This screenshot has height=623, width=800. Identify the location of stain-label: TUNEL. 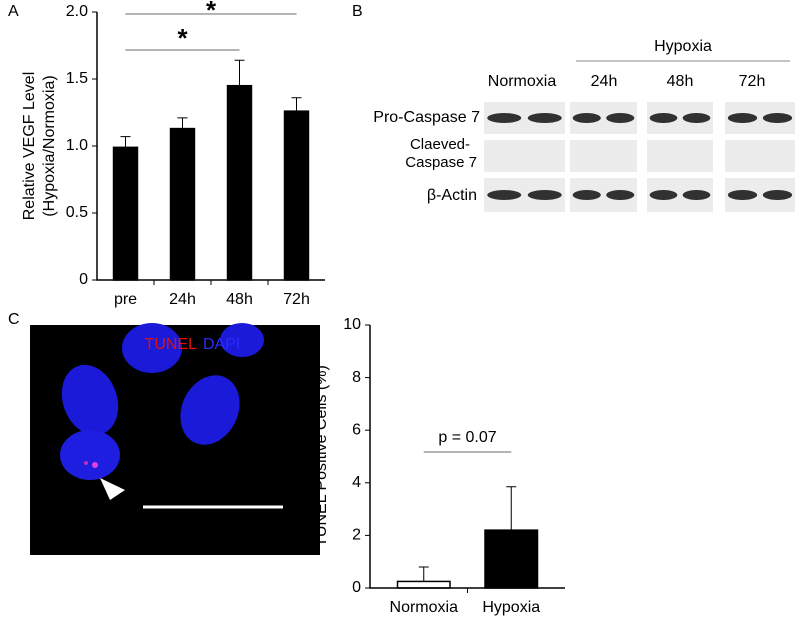
(171, 344).